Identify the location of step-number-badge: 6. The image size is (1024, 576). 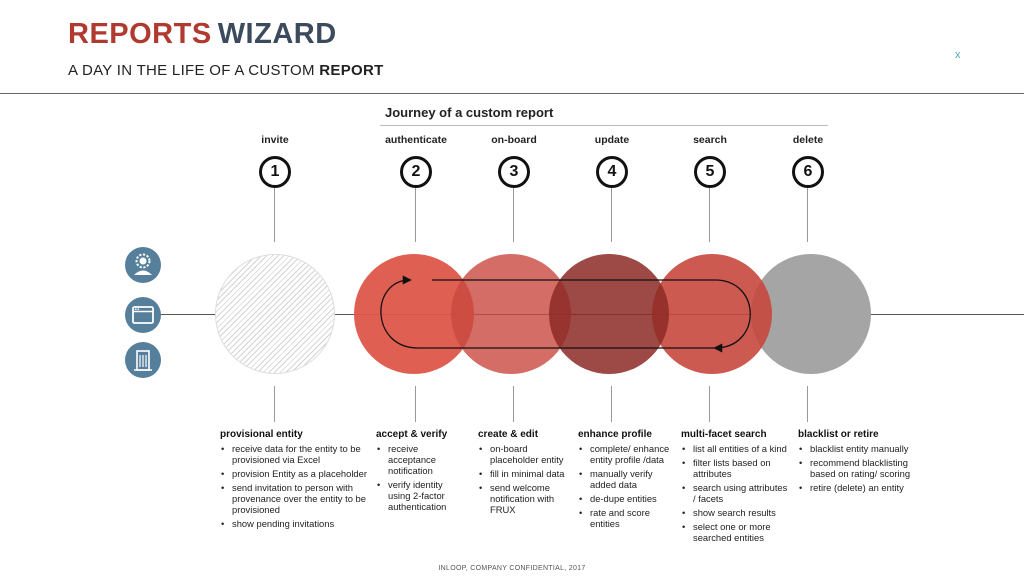
(808, 172).